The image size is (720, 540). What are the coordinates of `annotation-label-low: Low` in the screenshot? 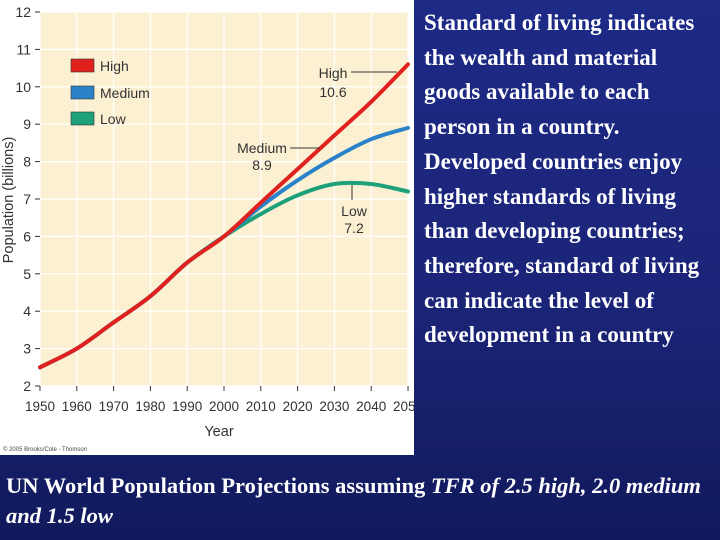 It's located at (354, 211).